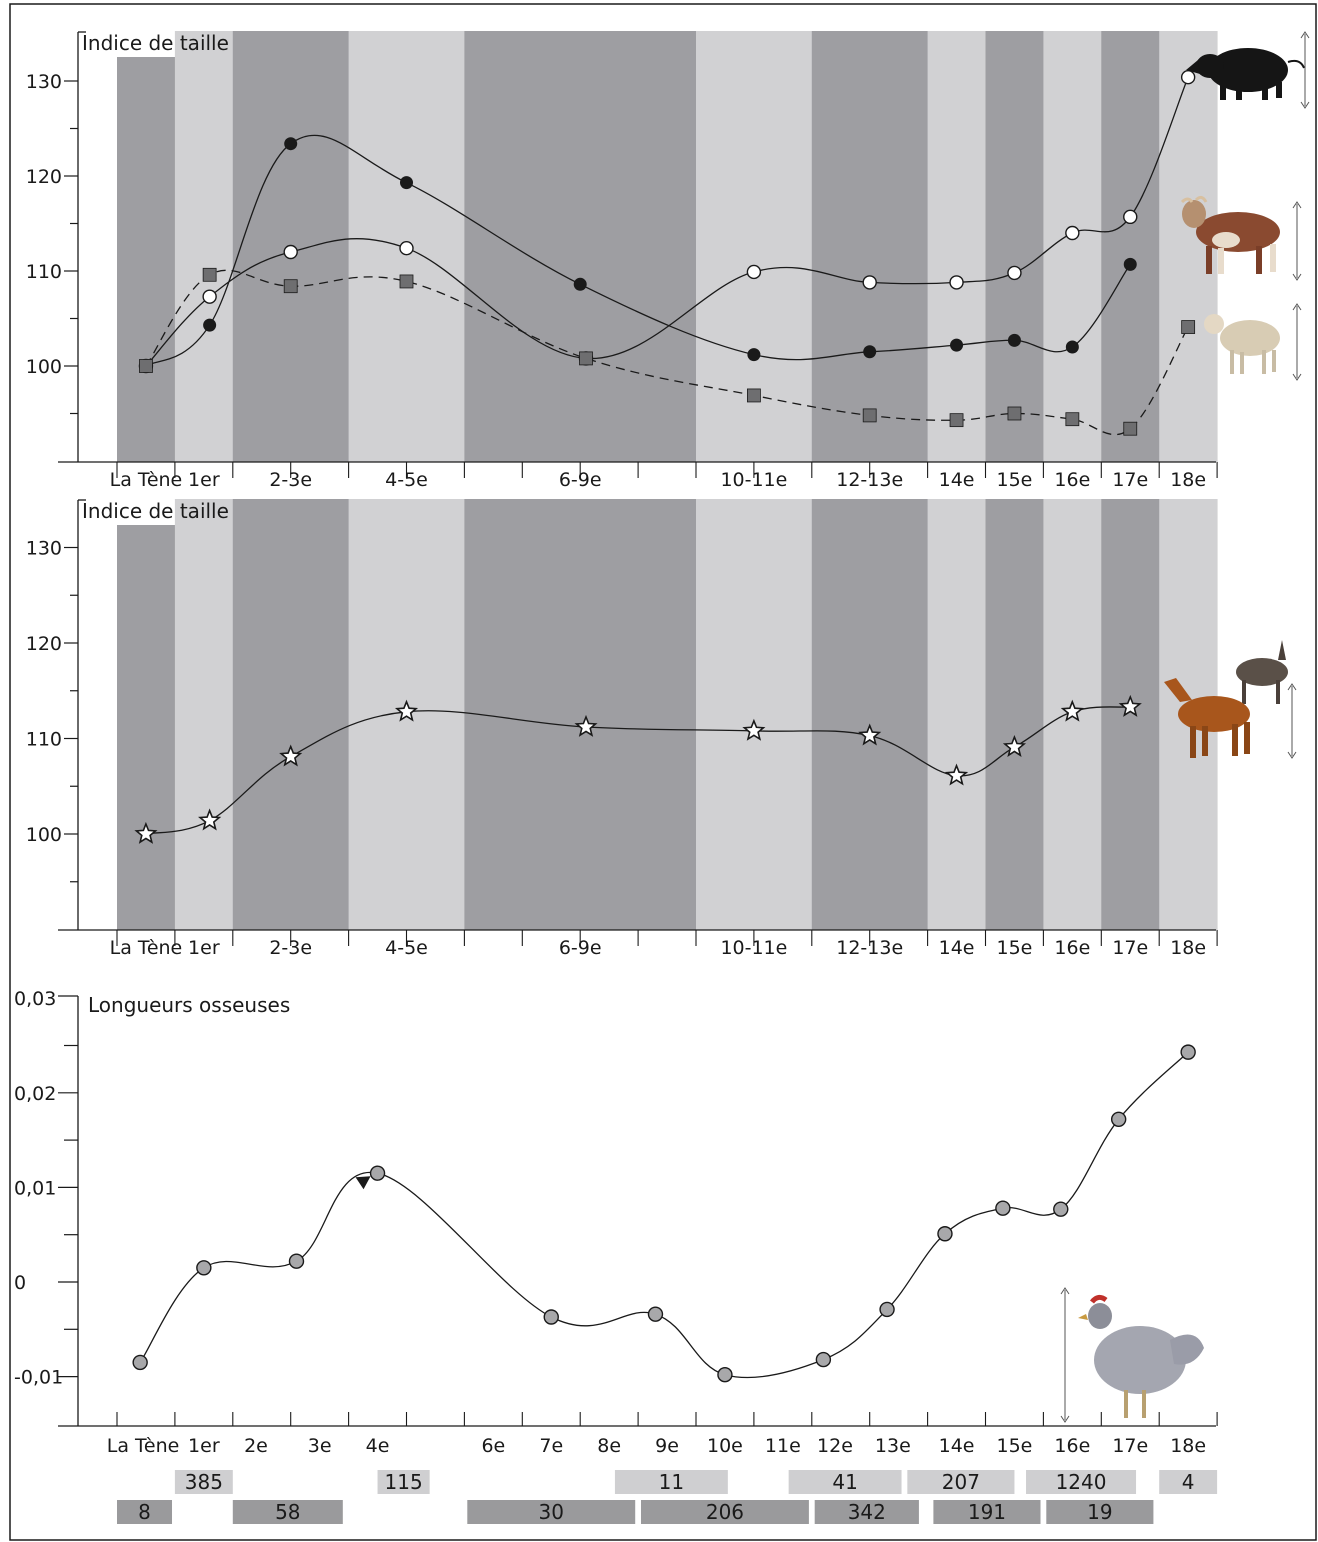 The width and height of the screenshot is (1318, 1542). Describe the element at coordinates (667, 1446) in the screenshot. I see `x-tick-label: 9e` at that location.